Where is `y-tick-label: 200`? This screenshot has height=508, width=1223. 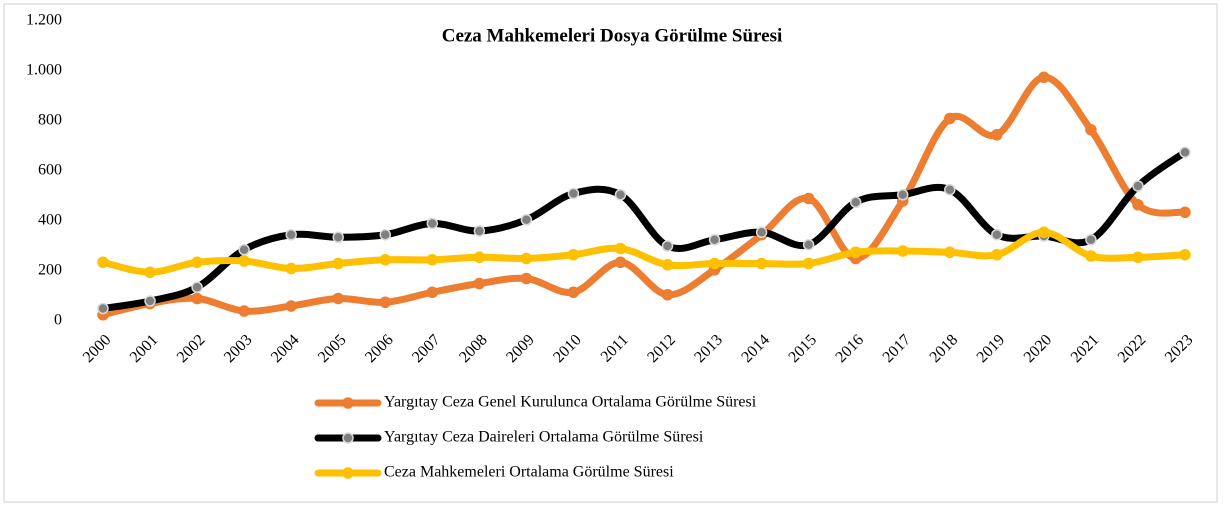
y-tick-label: 200 is located at coordinates (50, 270).